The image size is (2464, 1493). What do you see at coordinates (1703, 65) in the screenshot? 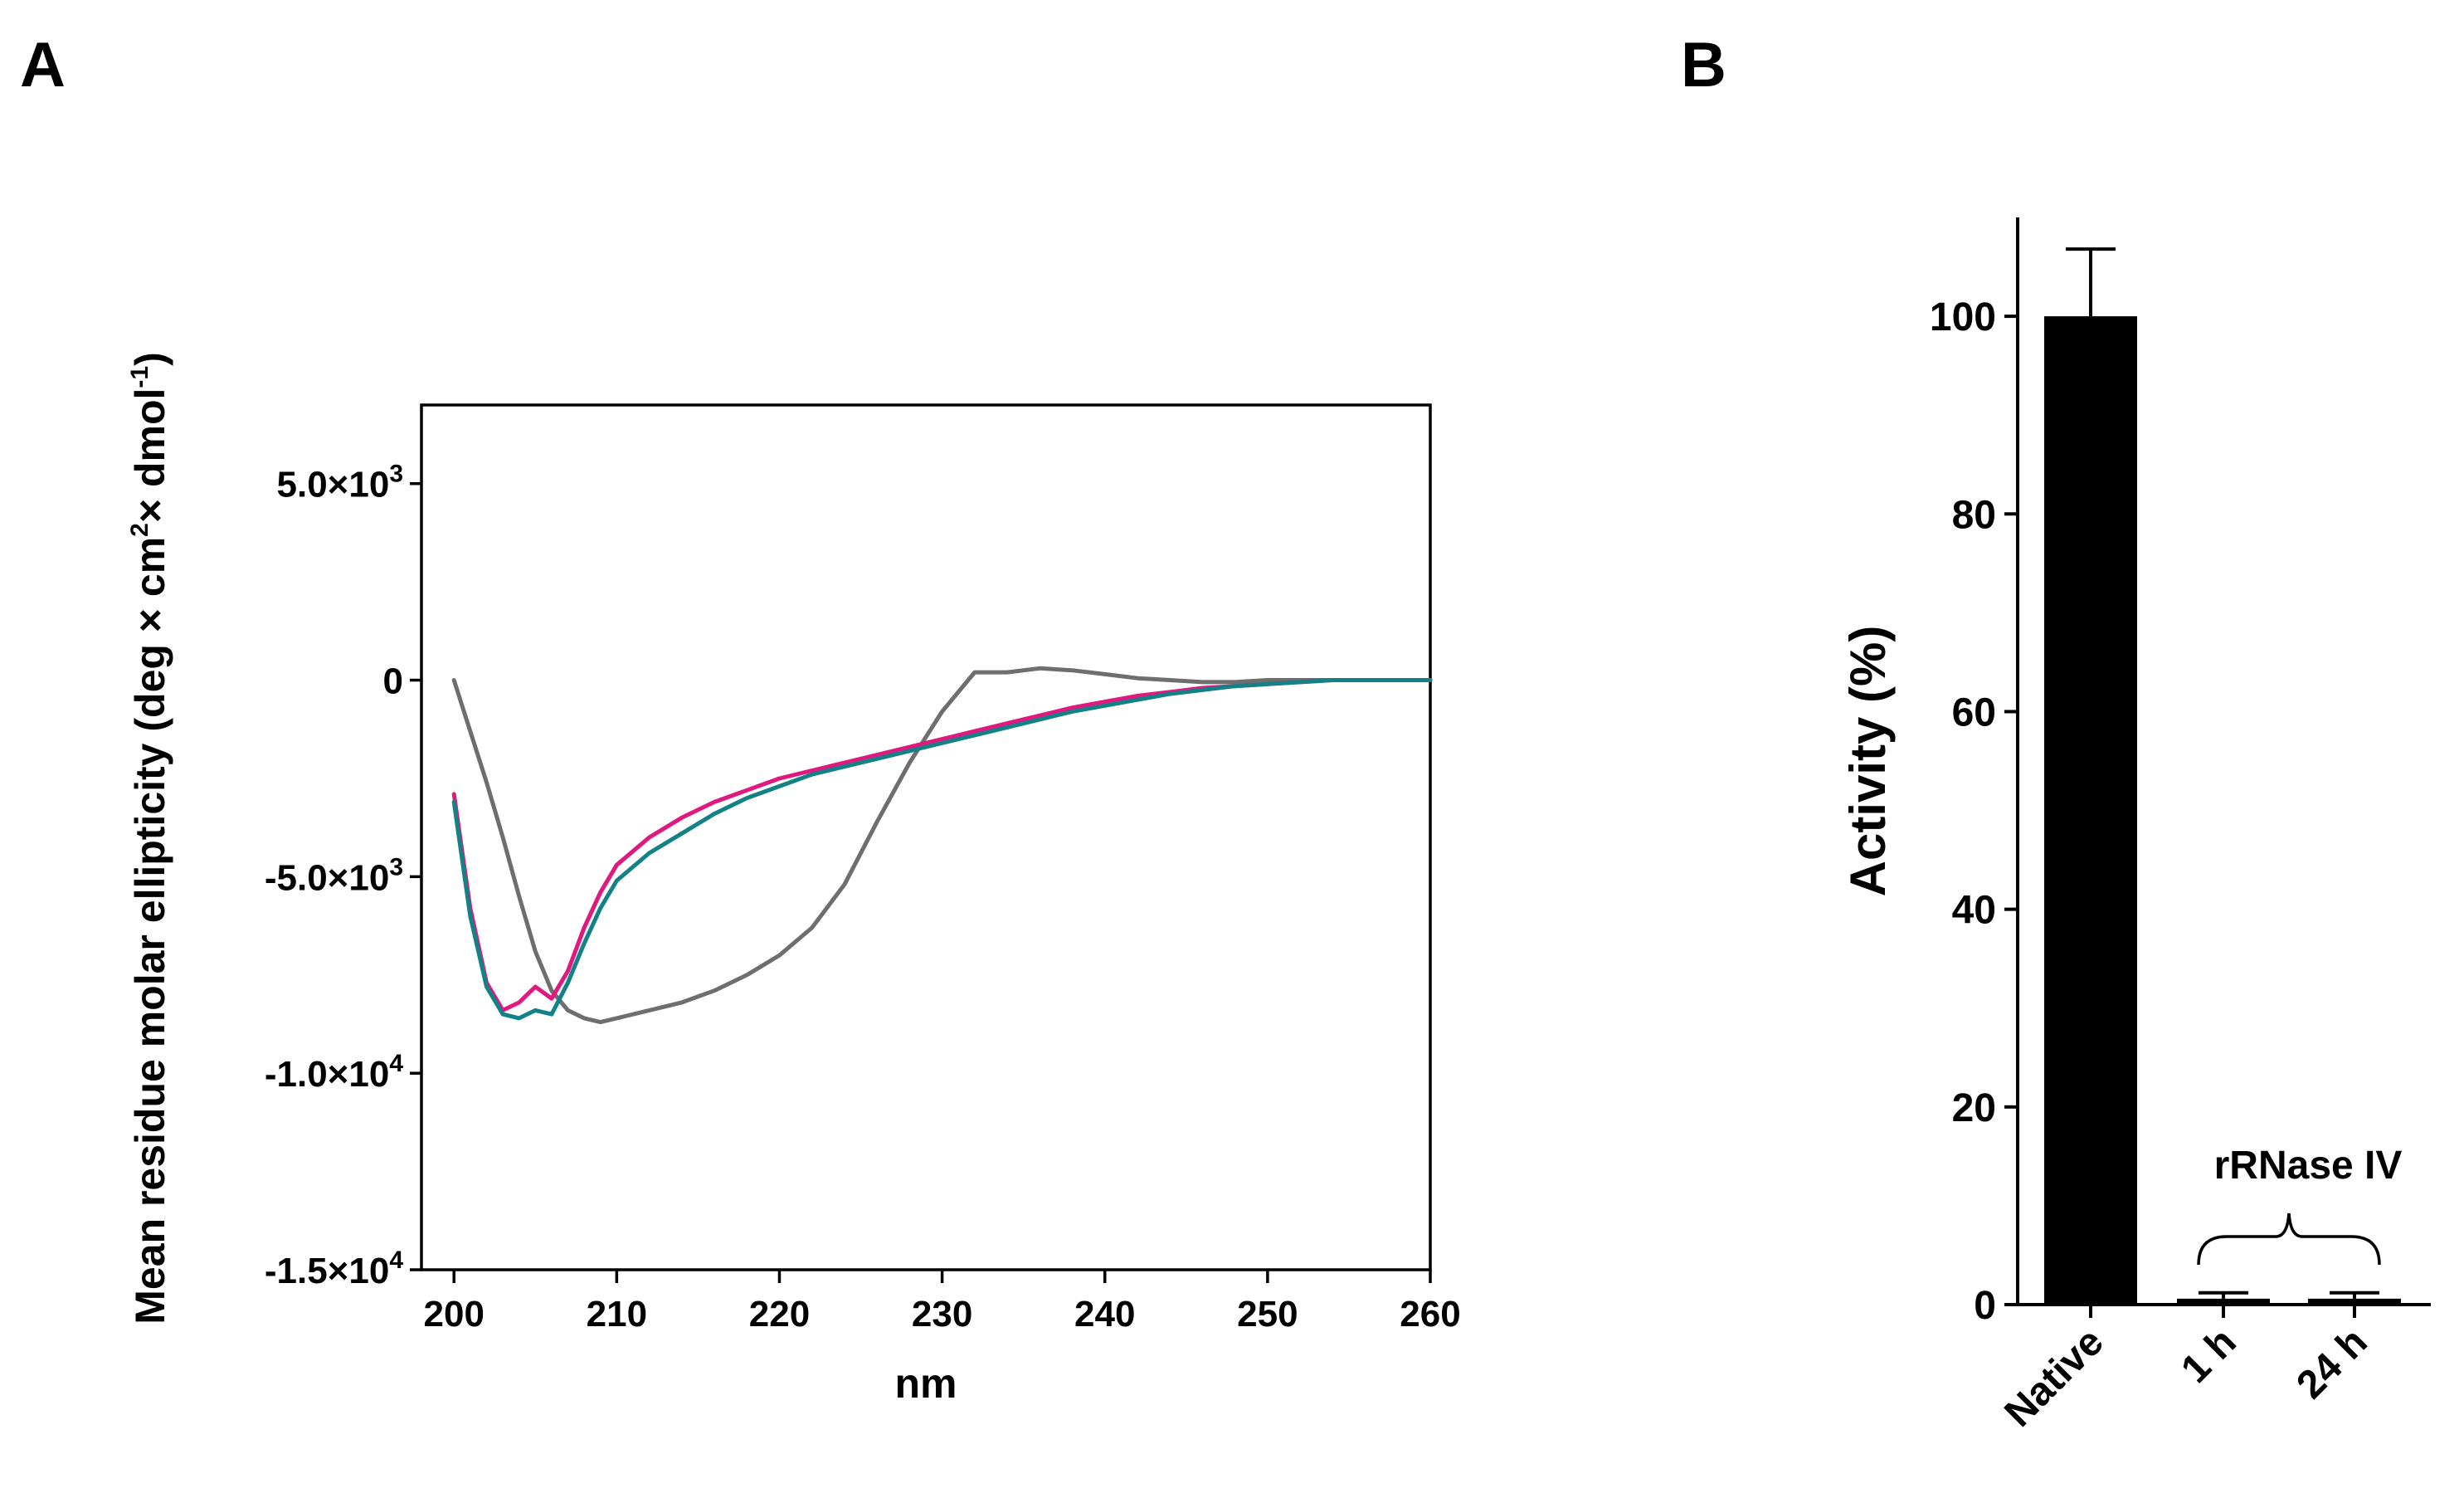
I see `panel-letter-b: B` at bounding box center [1703, 65].